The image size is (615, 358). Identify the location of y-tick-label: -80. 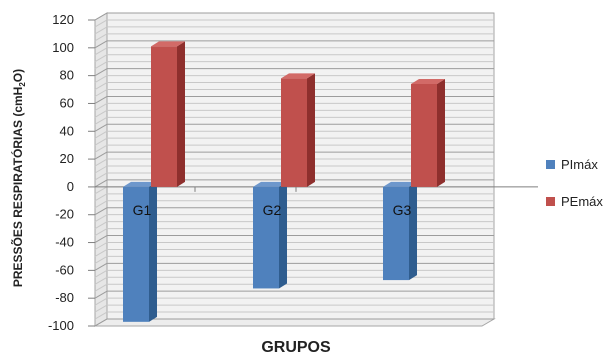
(64, 297).